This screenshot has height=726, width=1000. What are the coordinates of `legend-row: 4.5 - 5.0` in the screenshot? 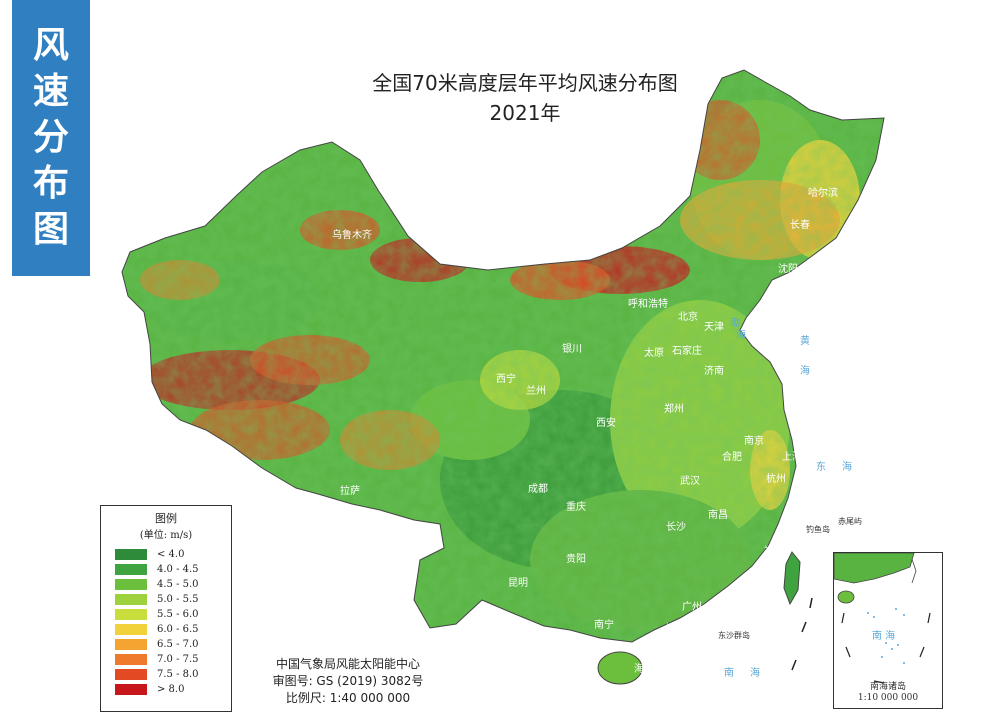 It's located at (173, 584).